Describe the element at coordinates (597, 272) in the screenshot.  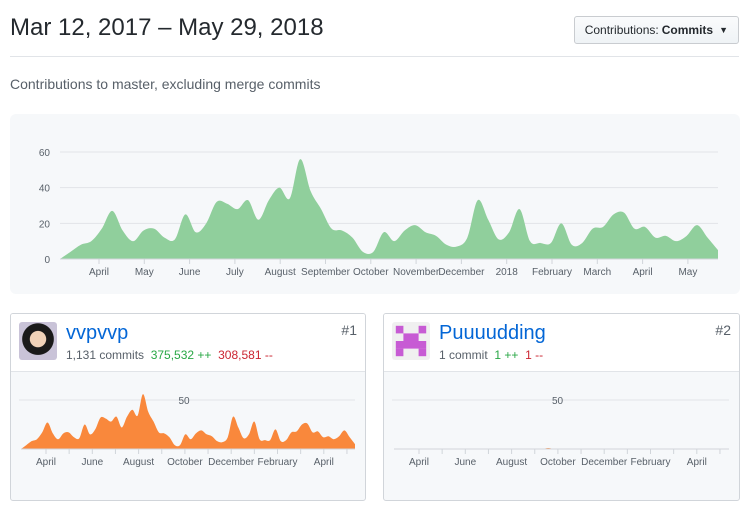
I see `x-tick-label: March` at that location.